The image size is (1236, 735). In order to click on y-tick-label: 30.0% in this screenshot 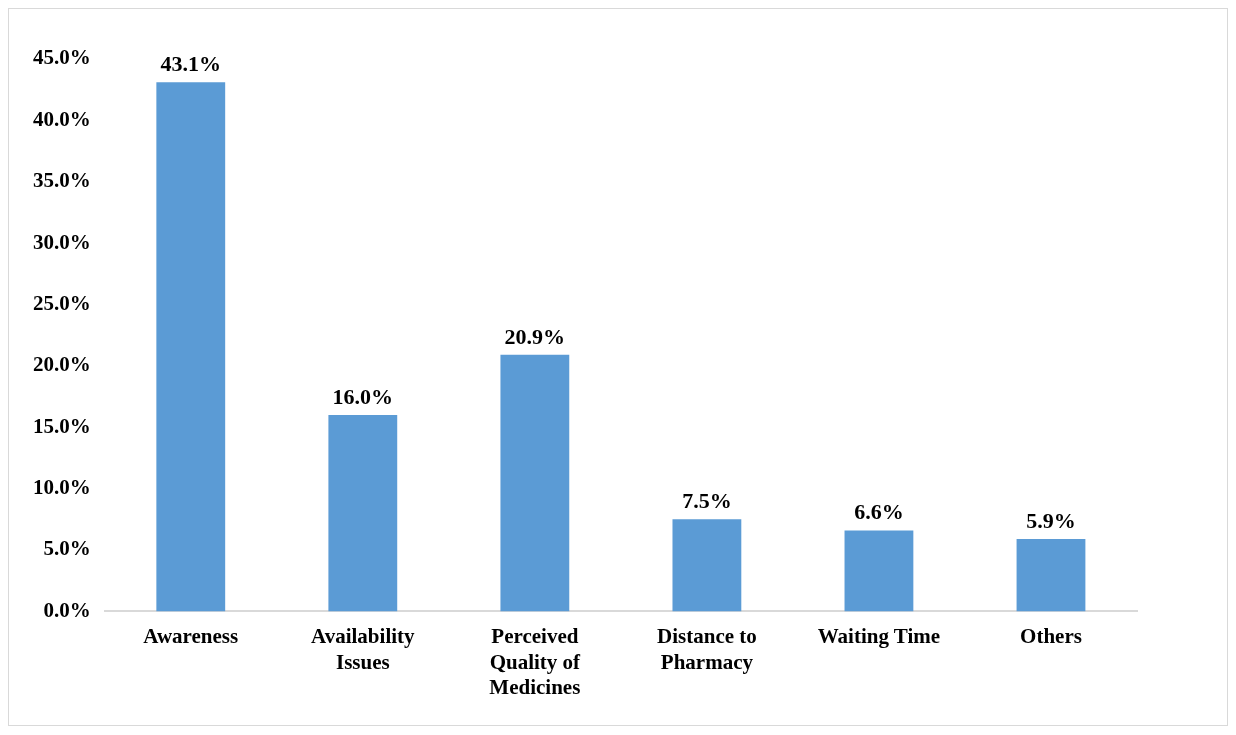, I will do `click(62, 241)`.